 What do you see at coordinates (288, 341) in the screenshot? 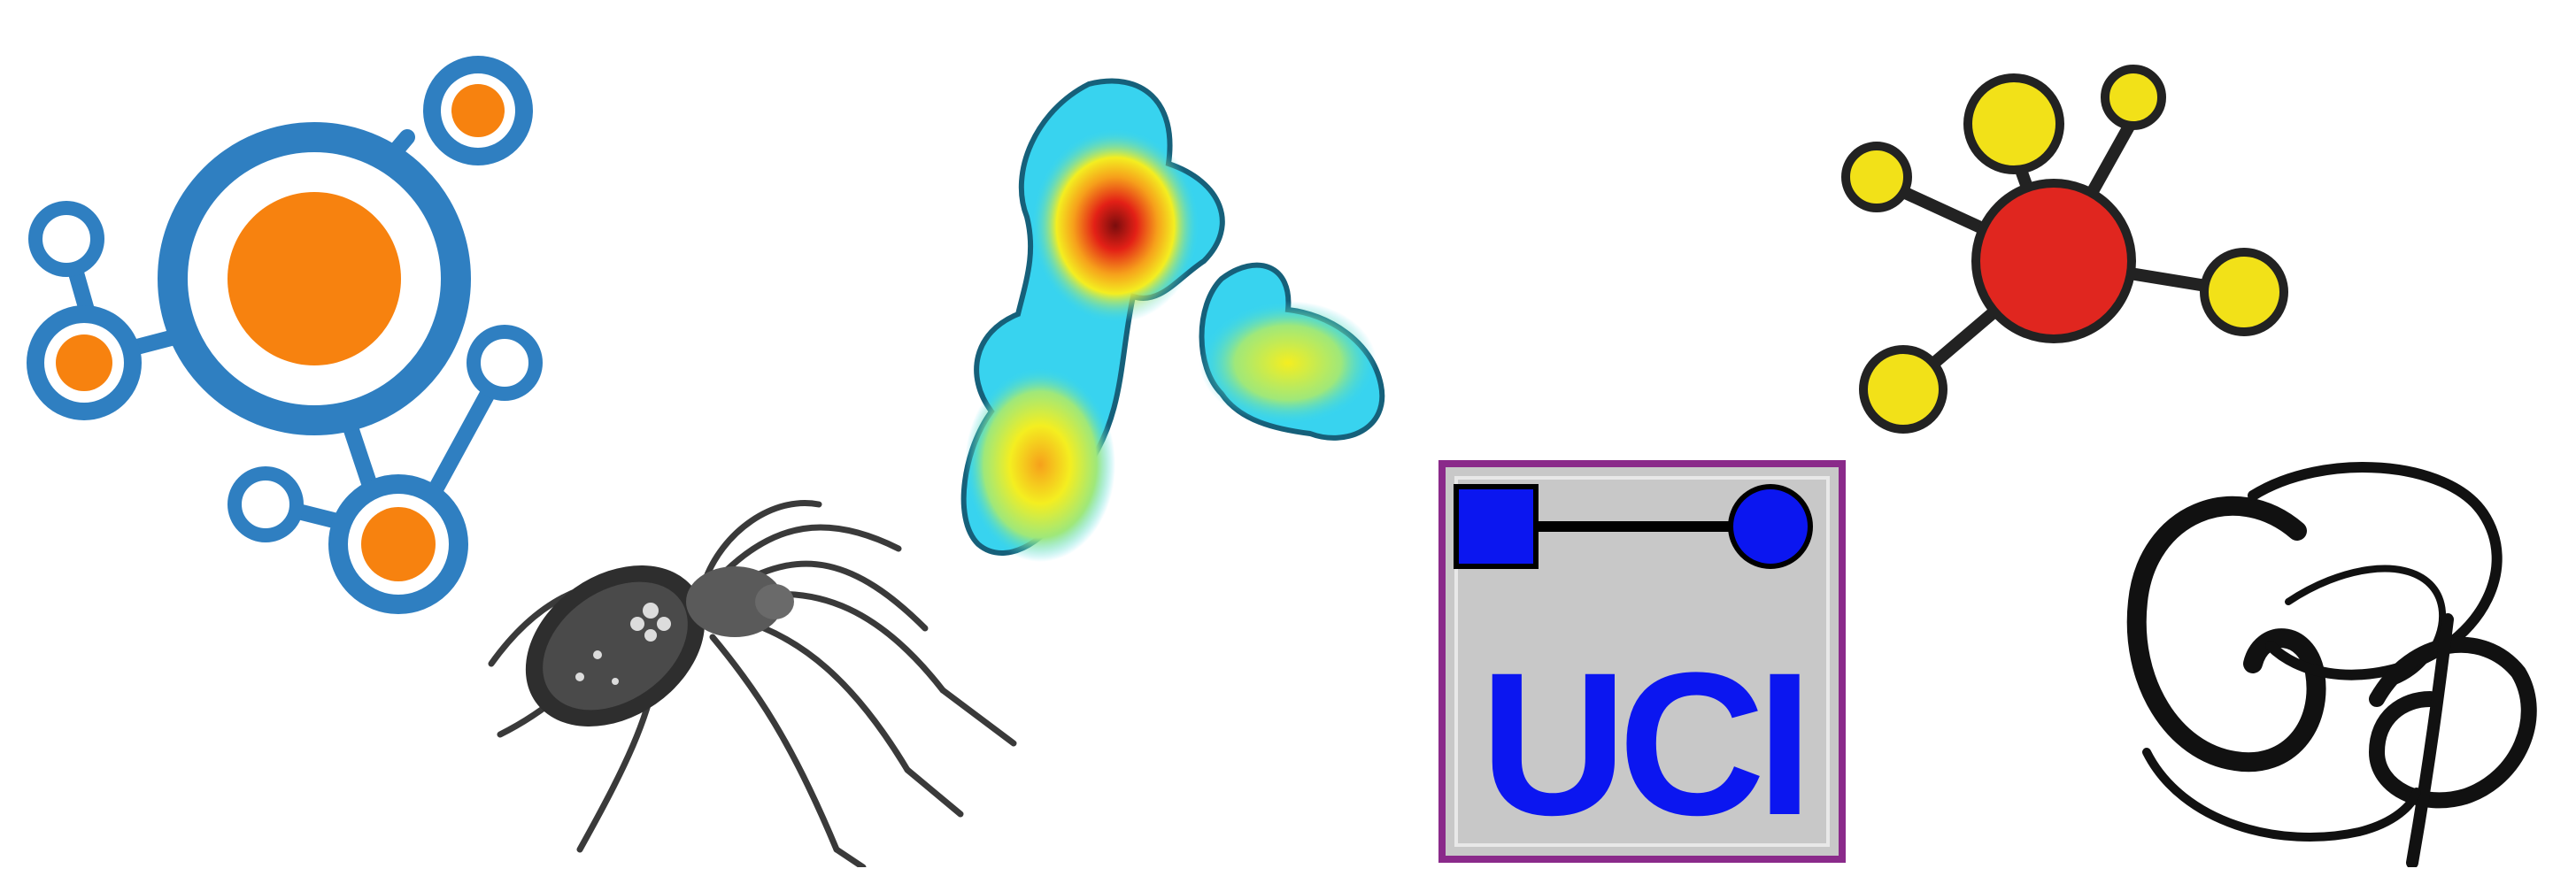
I see `network-hub-orange-icon` at bounding box center [288, 341].